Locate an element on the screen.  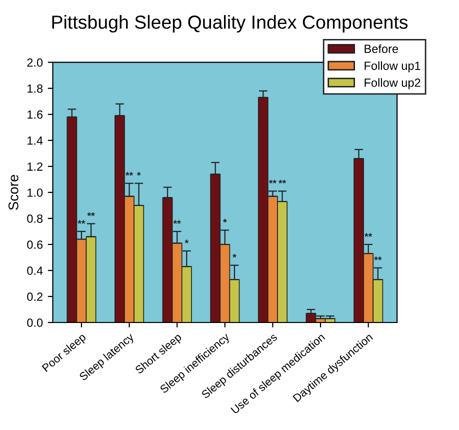
y-tick-label: 0.6 is located at coordinates (35, 244).